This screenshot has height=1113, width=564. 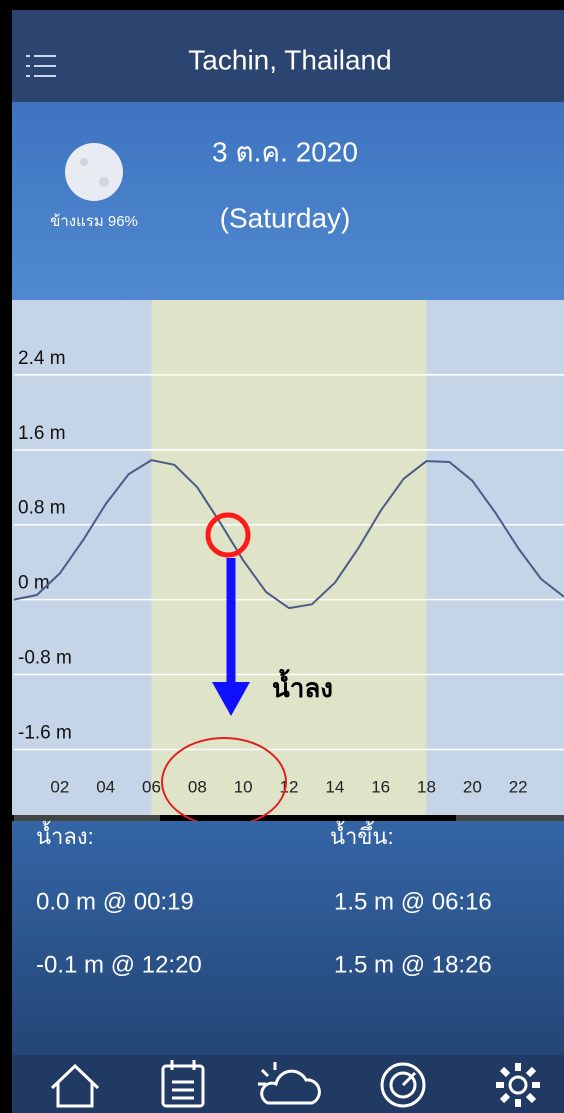 I want to click on settings-tab, so click(x=518, y=1085).